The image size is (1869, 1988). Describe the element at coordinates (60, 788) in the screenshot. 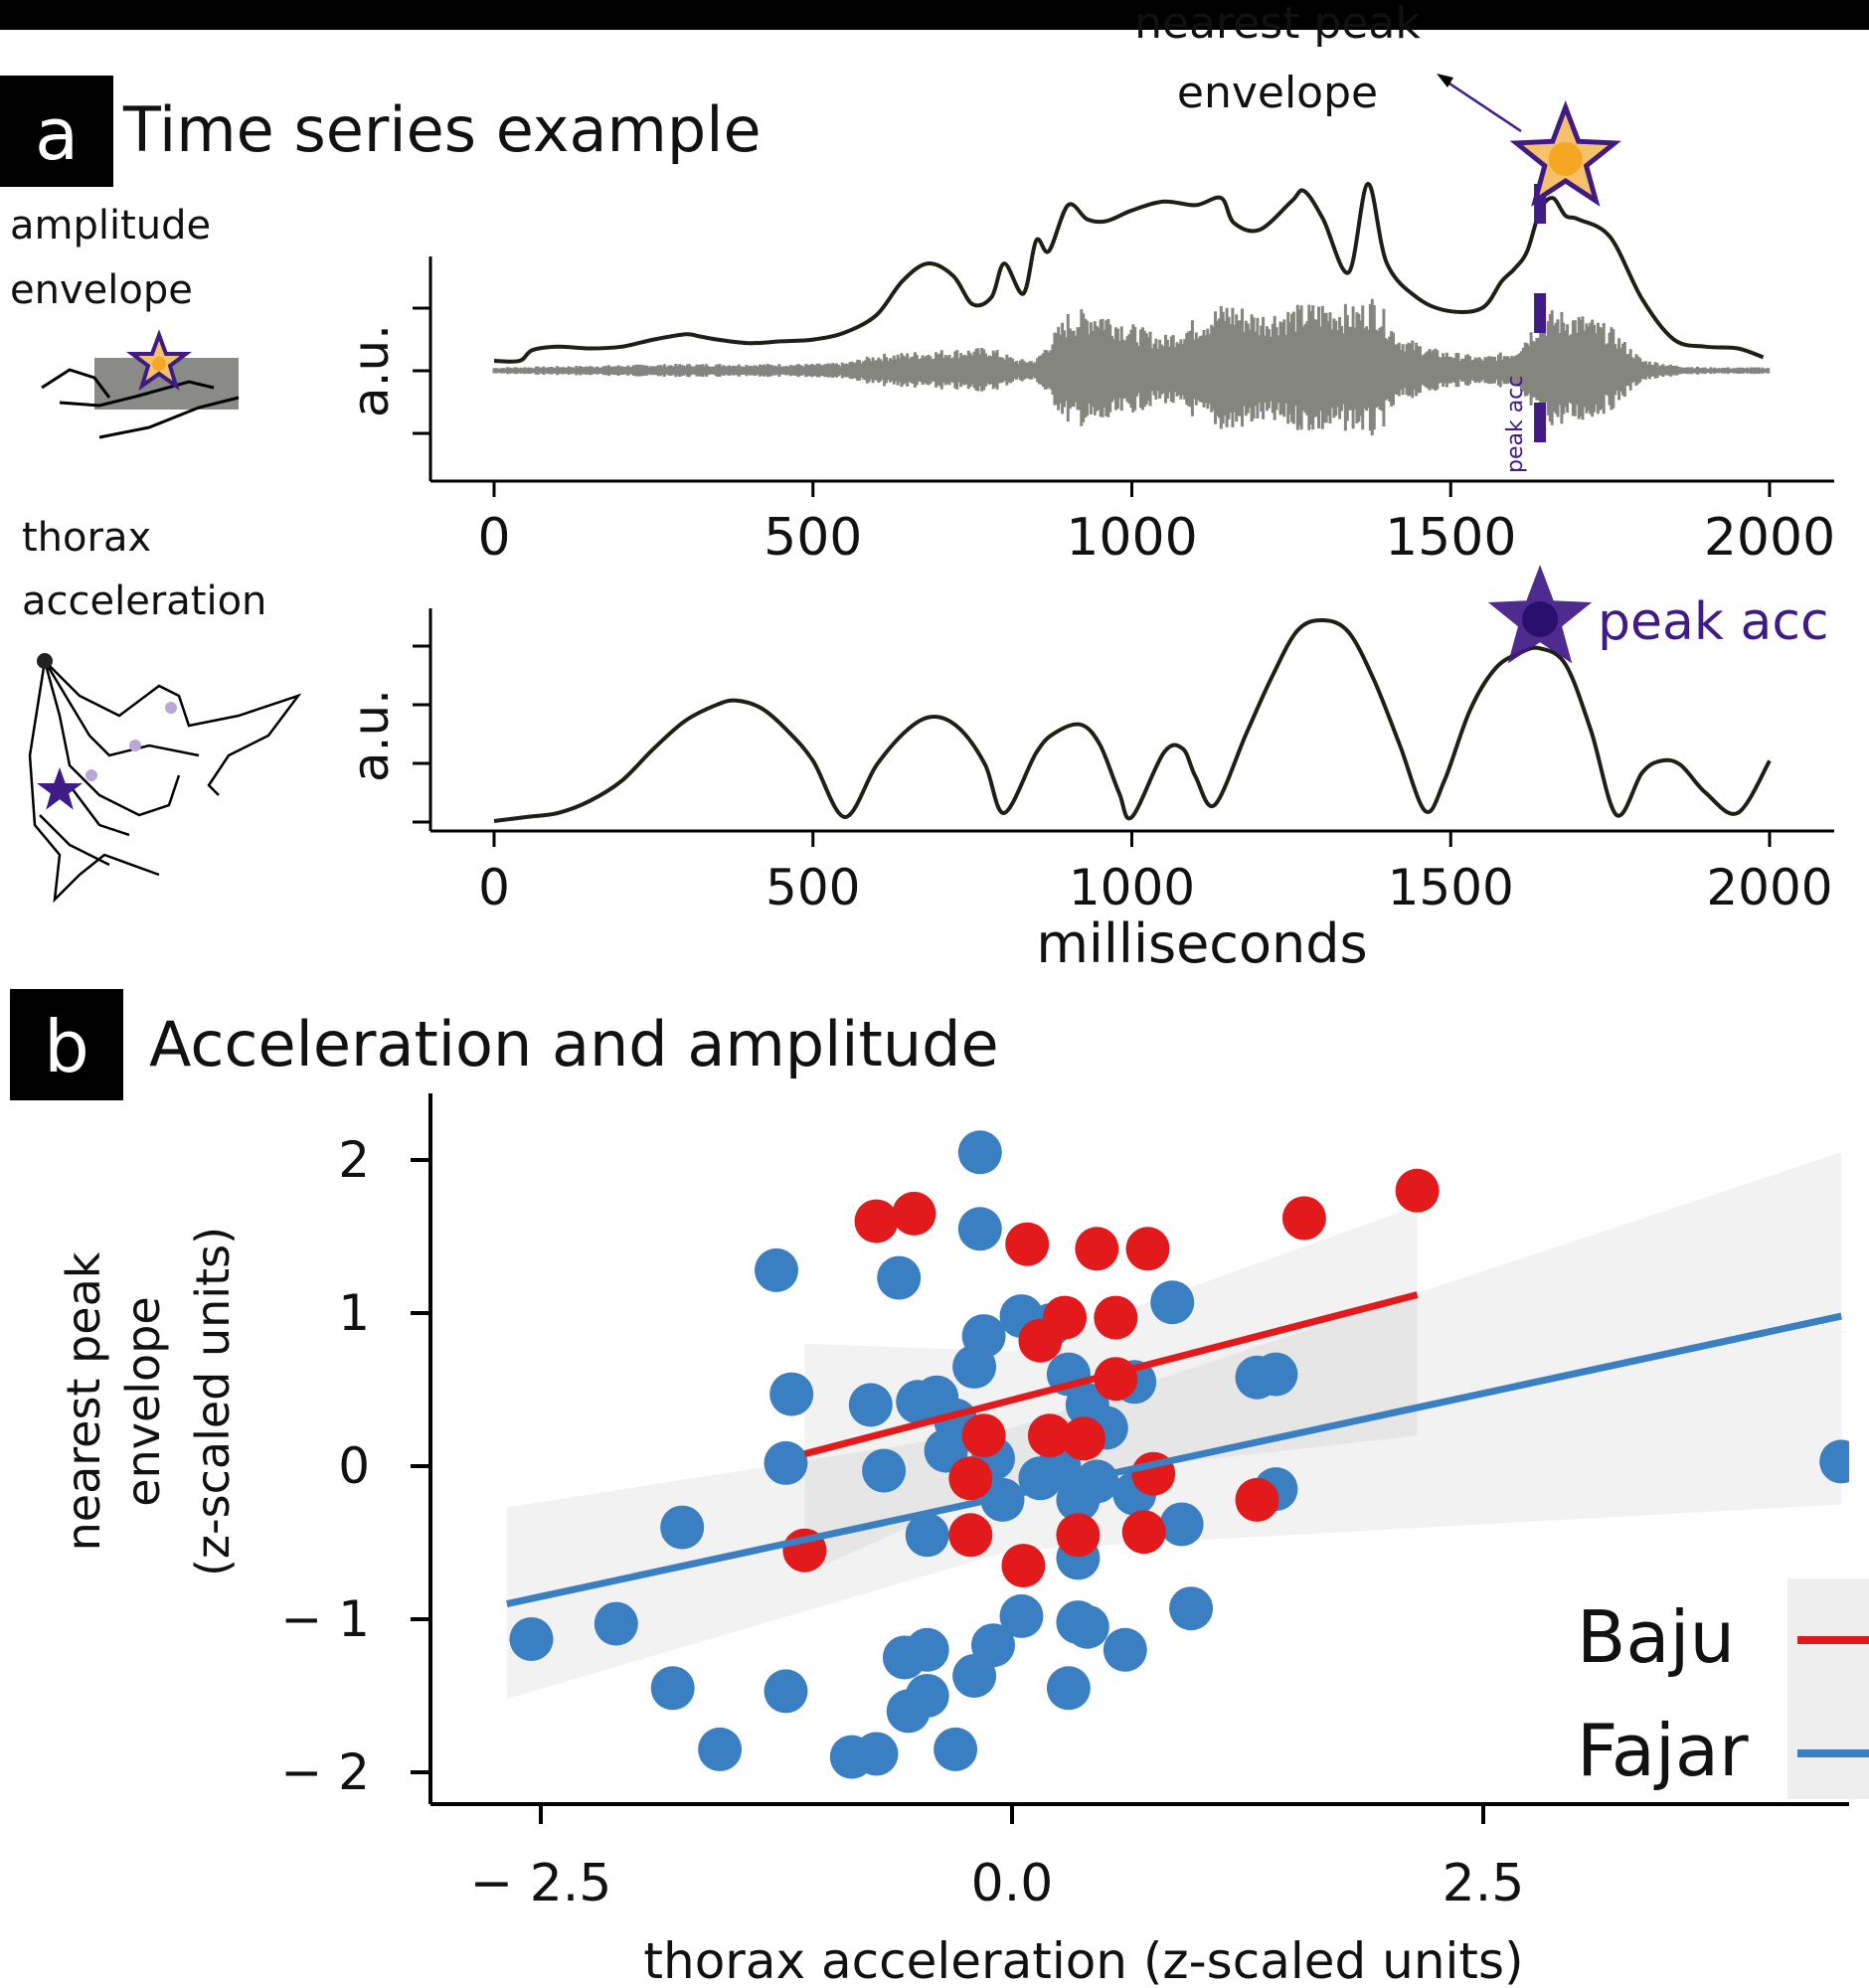

I see `orangutan-star-icon` at that location.